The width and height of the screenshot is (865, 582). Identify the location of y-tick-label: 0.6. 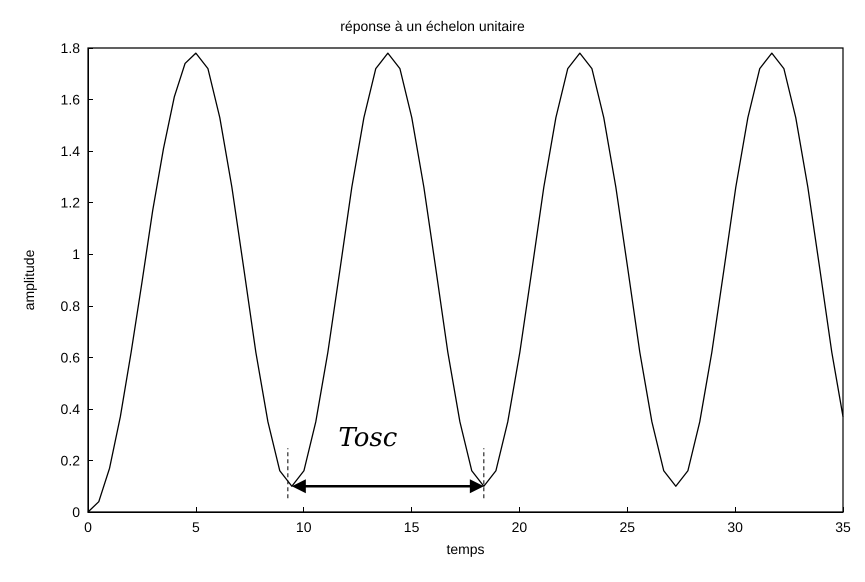
(70, 357).